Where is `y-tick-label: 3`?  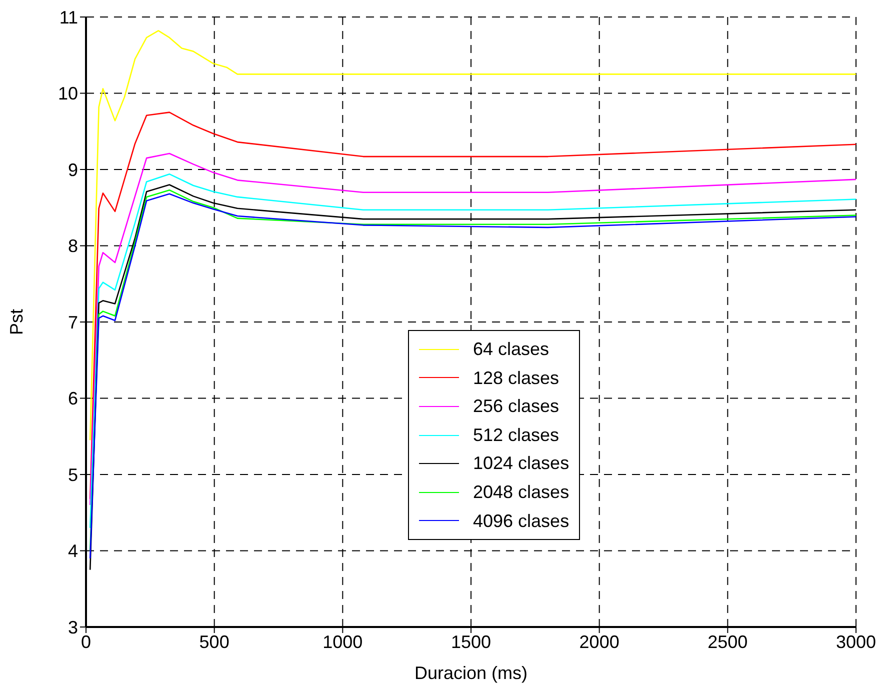 y-tick-label: 3 is located at coordinates (73, 627).